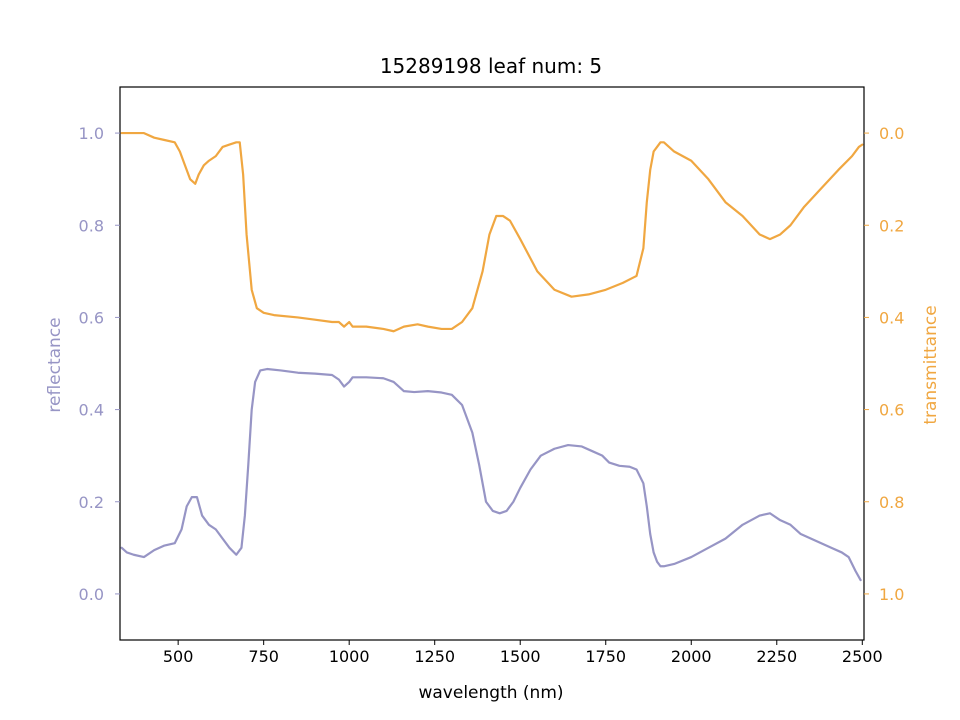 This screenshot has width=960, height=720. I want to click on x-tick-label: 1250, so click(434, 656).